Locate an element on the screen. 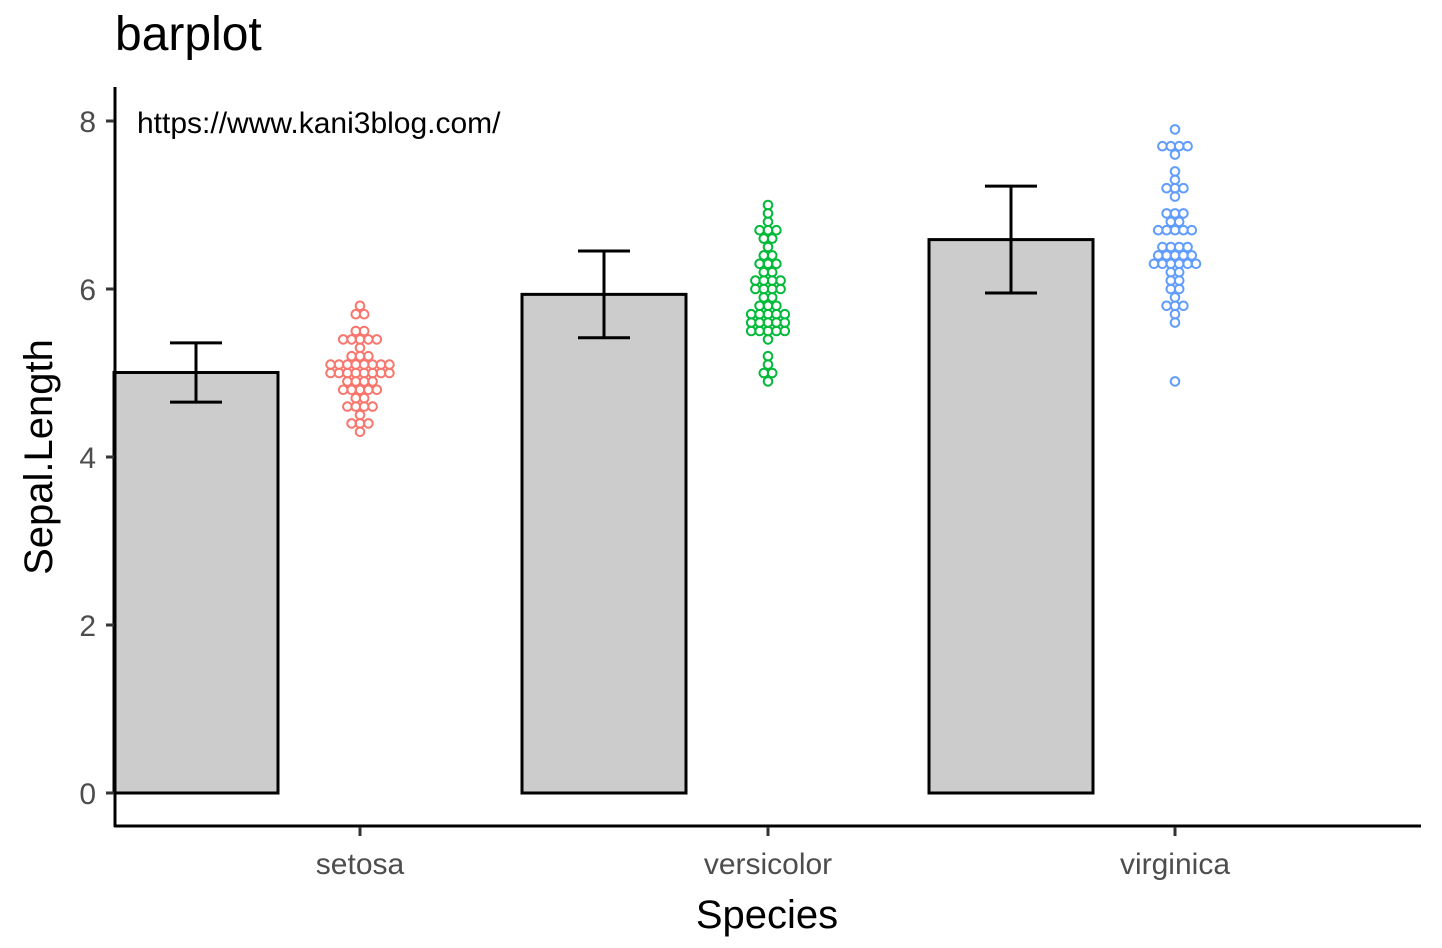  y-tick-label-8: 8 is located at coordinates (87, 122).